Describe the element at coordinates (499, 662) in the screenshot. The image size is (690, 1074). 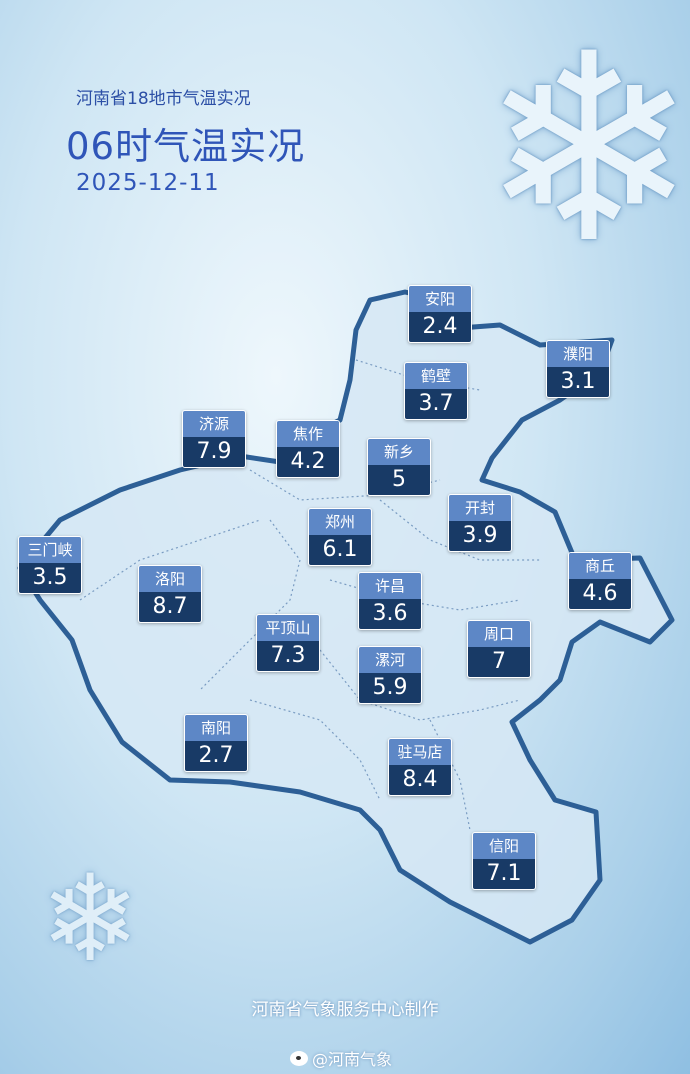
I see `city-temperature: 7` at that location.